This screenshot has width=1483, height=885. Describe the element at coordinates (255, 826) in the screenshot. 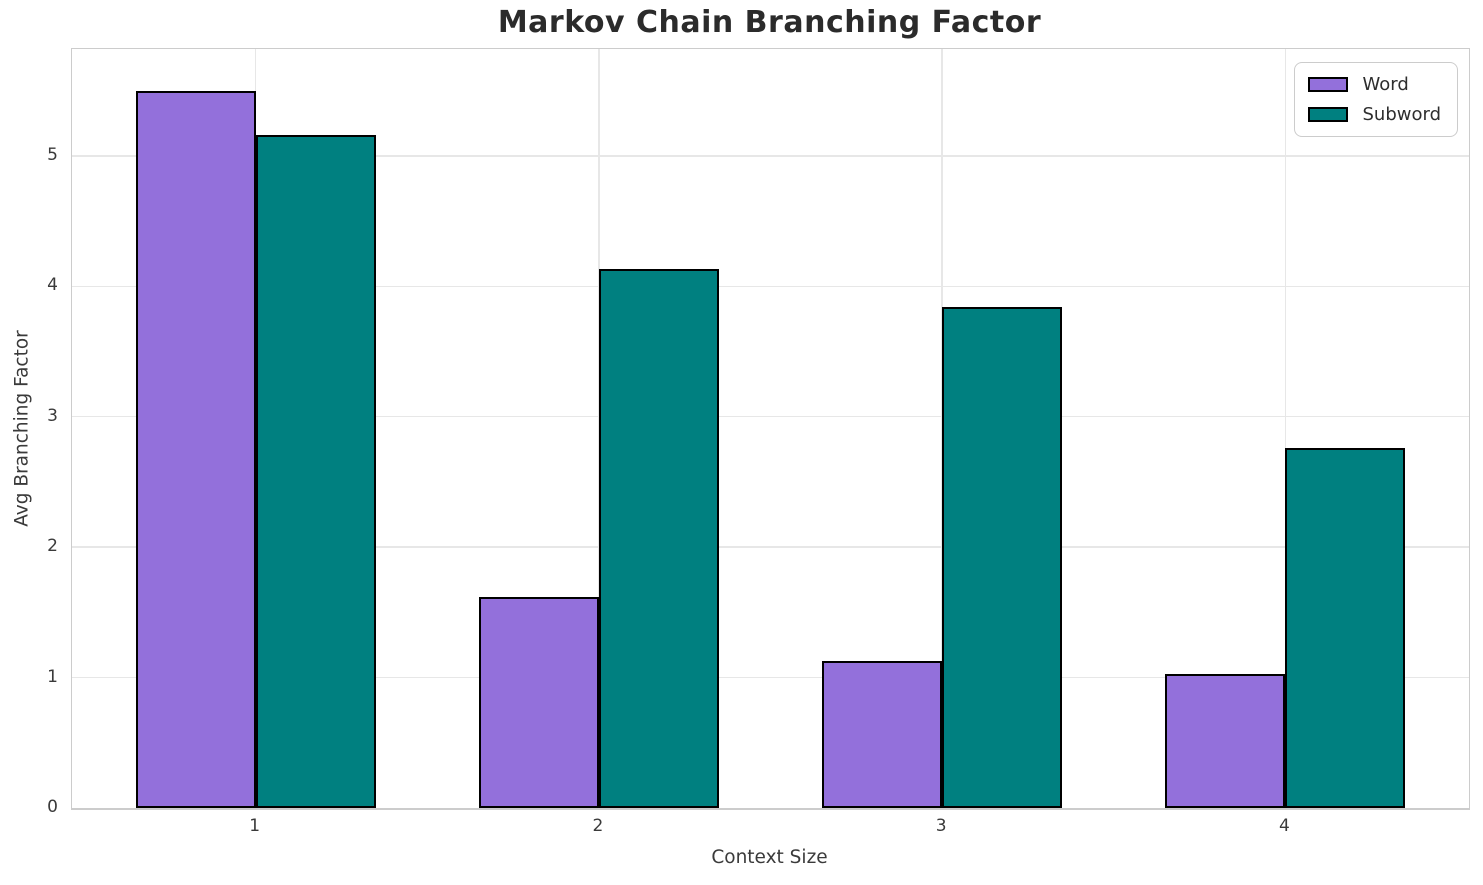

I see `x-tick-label-1: 1` at that location.